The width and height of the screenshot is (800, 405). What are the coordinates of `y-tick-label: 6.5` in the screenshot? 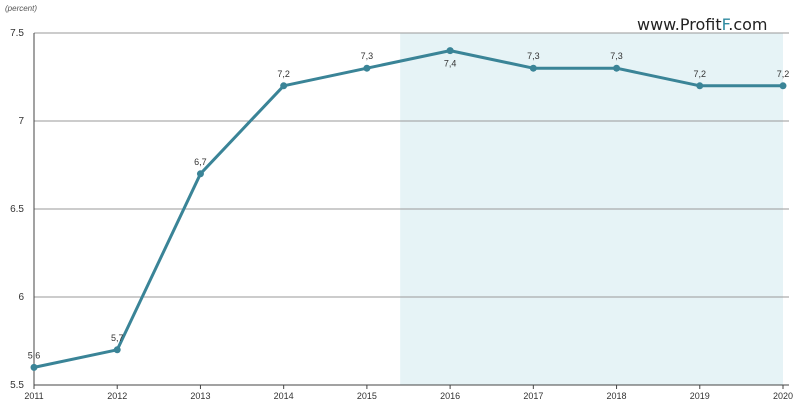 It's located at (17, 209).